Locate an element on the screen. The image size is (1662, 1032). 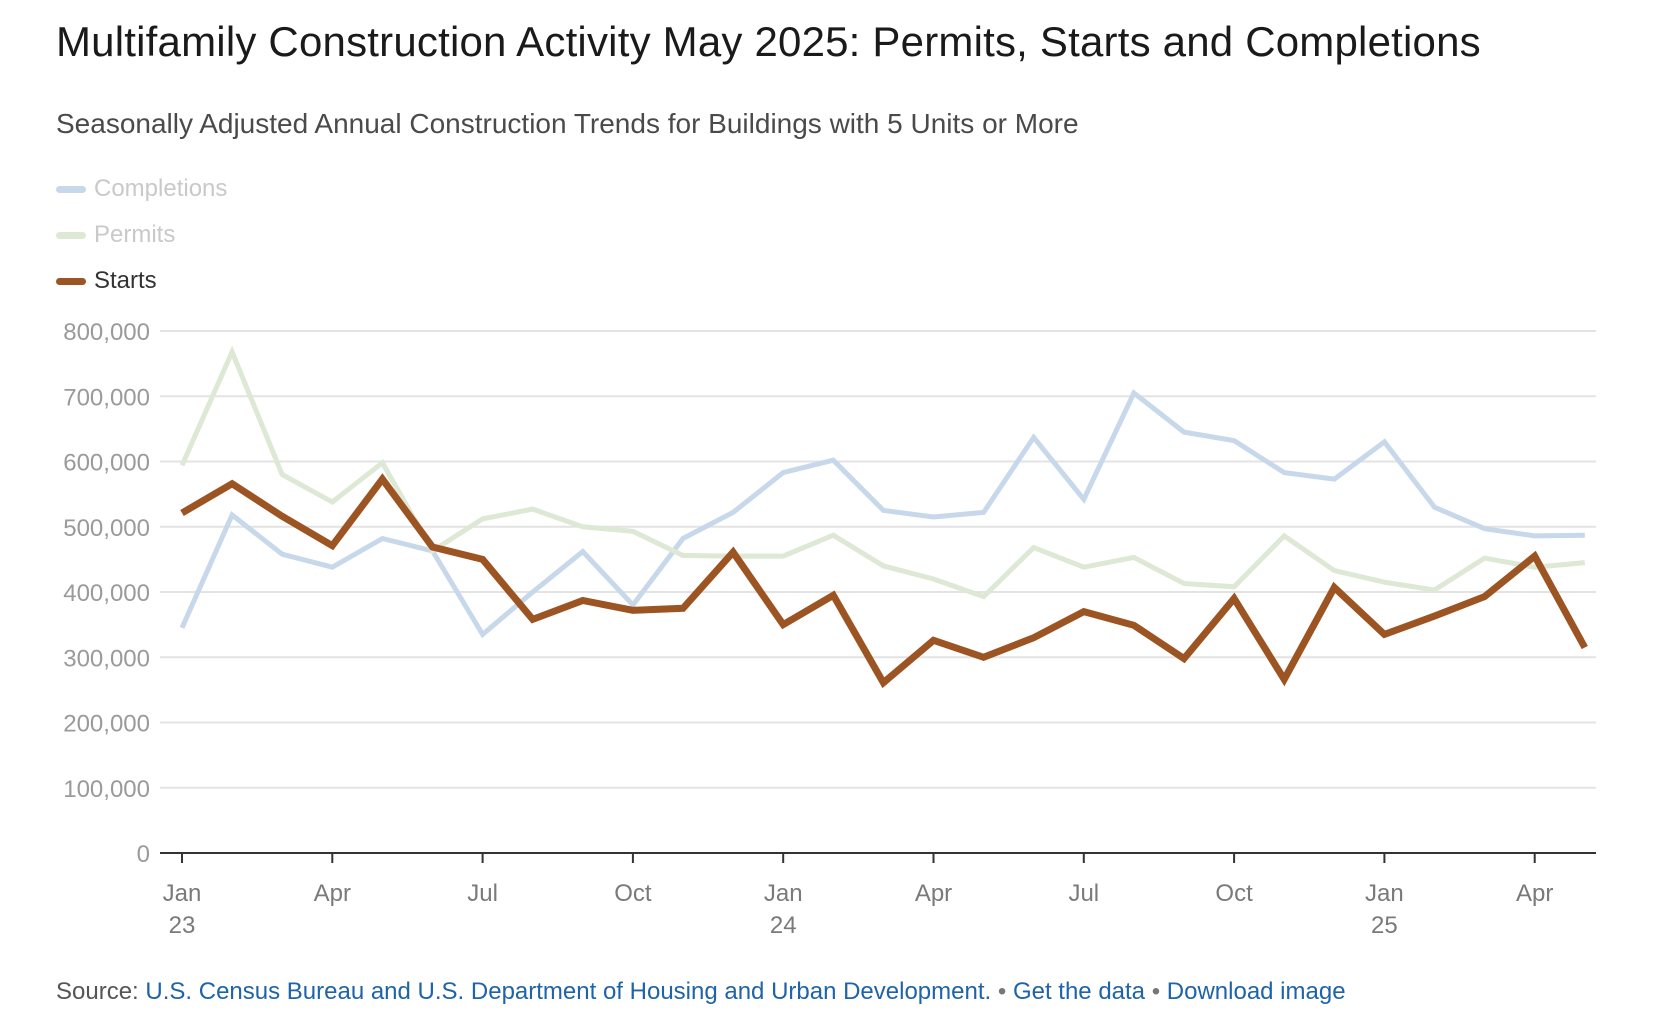
legend-swatch-permits is located at coordinates (71, 235).